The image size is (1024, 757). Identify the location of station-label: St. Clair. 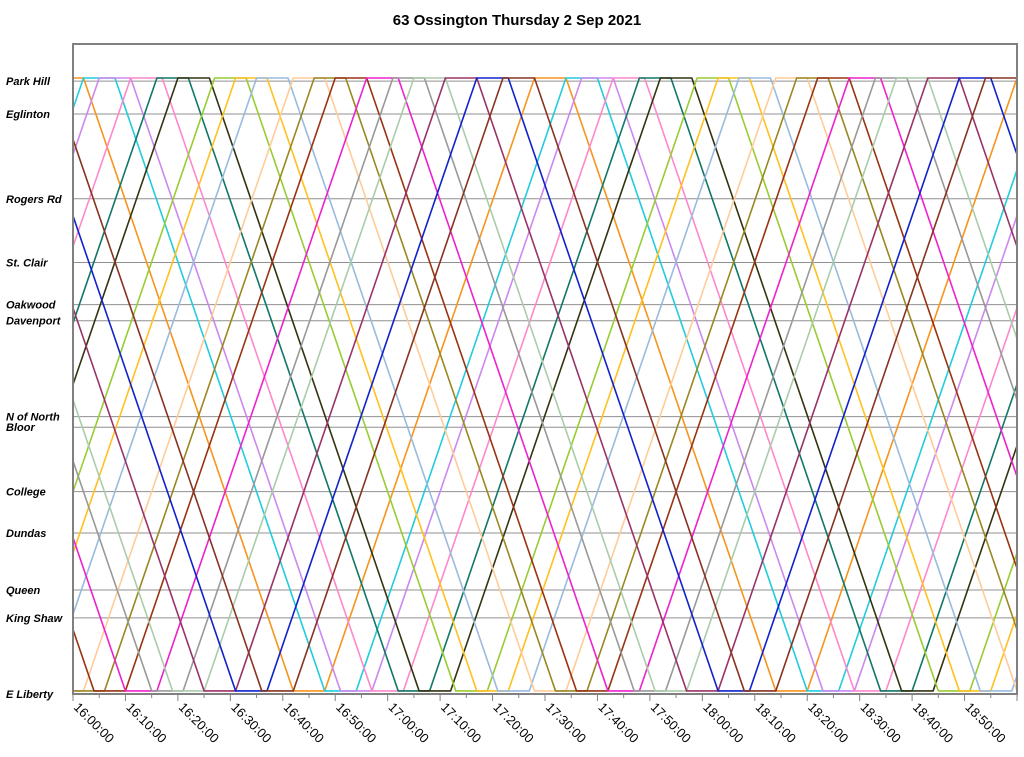
(27, 264).